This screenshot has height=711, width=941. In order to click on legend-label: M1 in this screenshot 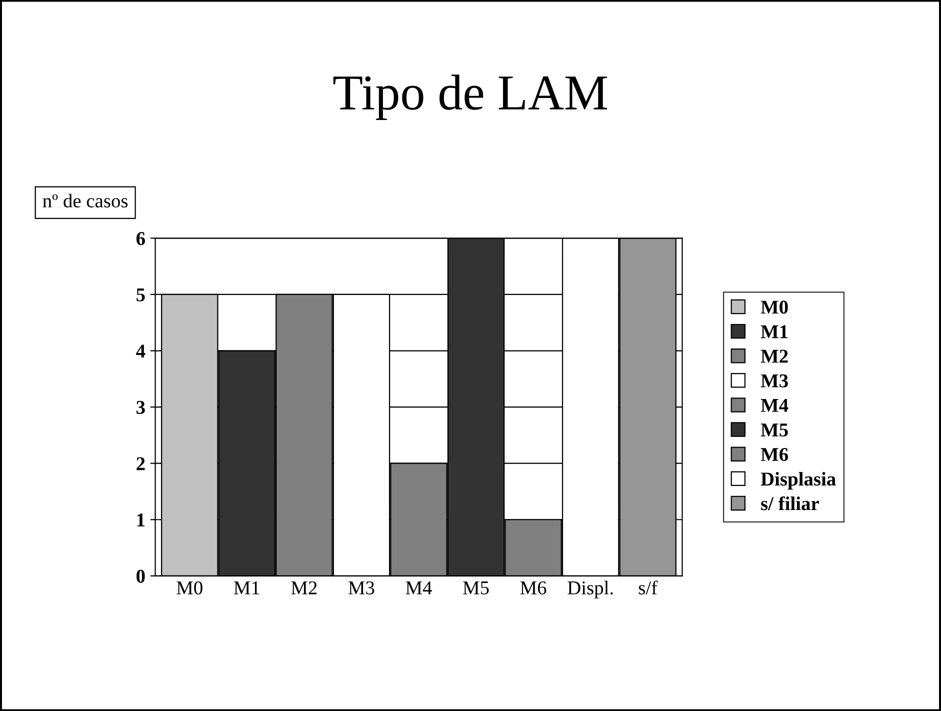, I will do `click(774, 331)`.